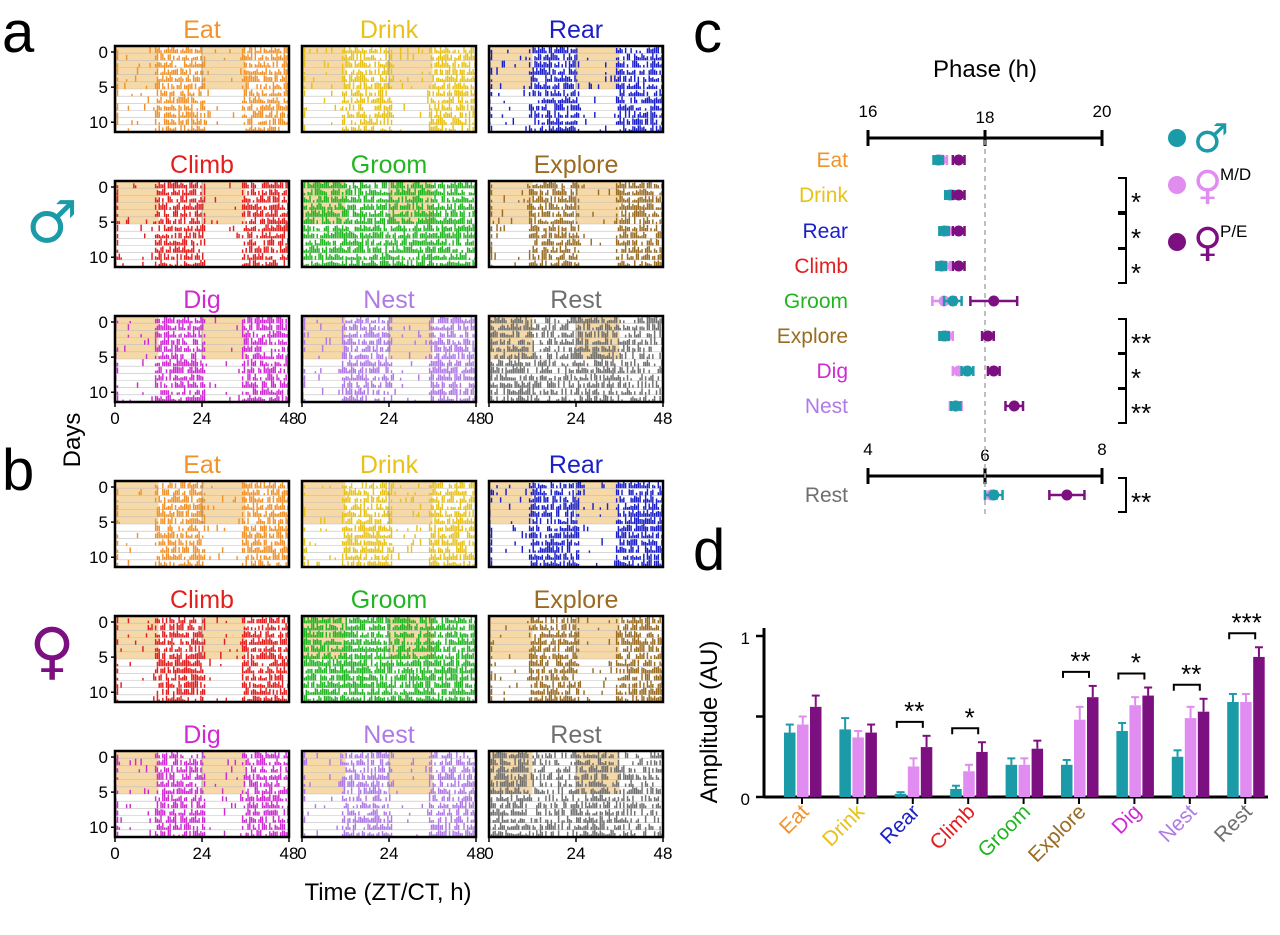  Describe the element at coordinates (904, 772) in the screenshot. I see `amplitude-group-rear: Rear **` at that location.